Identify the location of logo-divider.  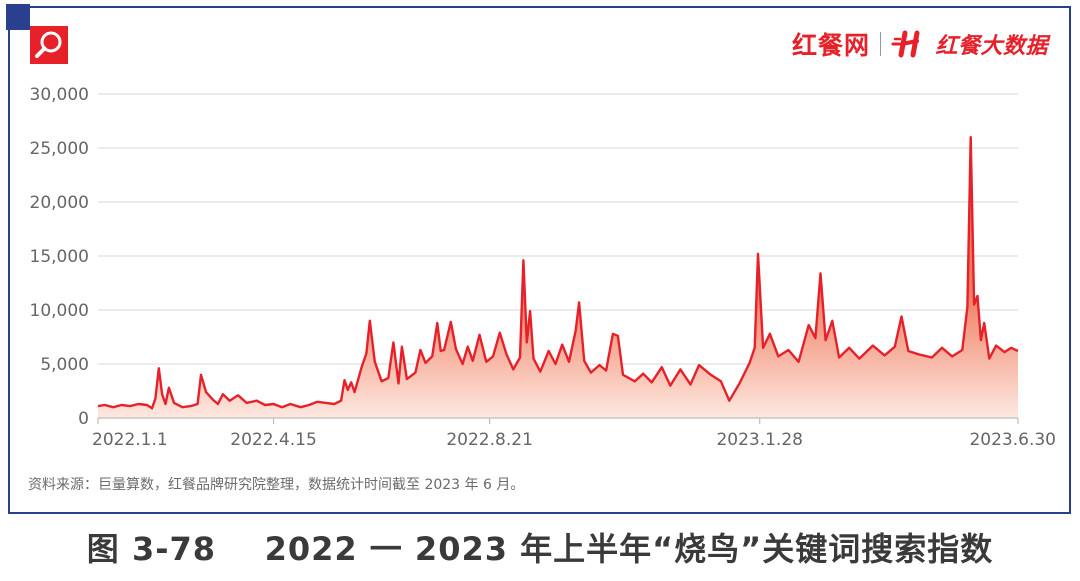
(880, 44).